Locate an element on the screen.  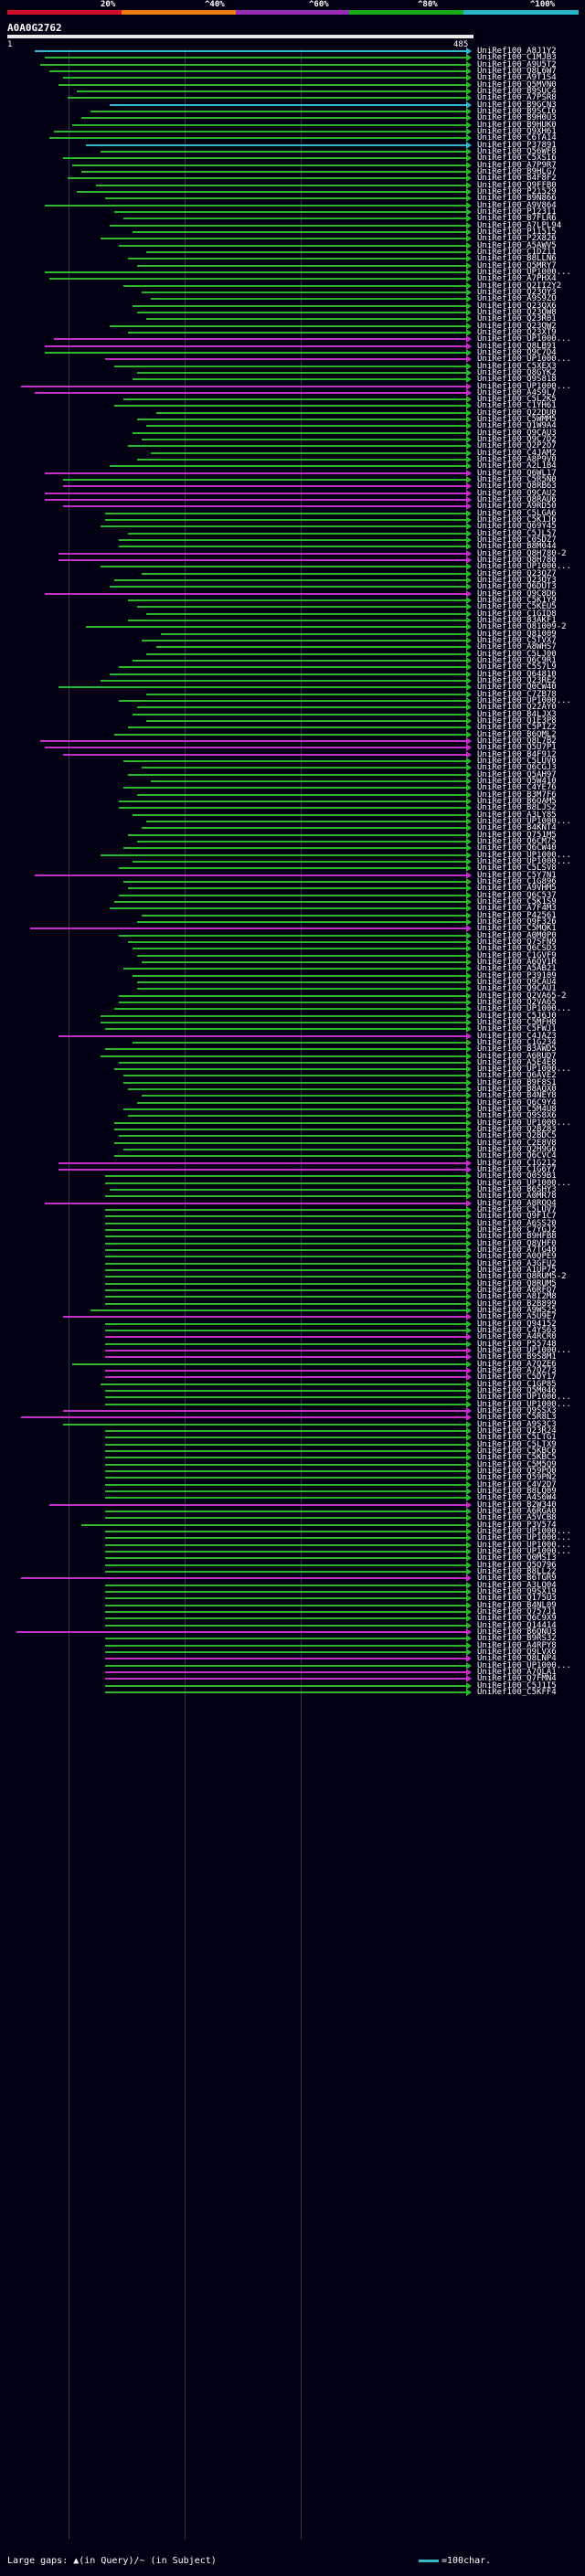
hit-label-link: UniRef100_Q2BZ83 is located at coordinates (517, 1129).